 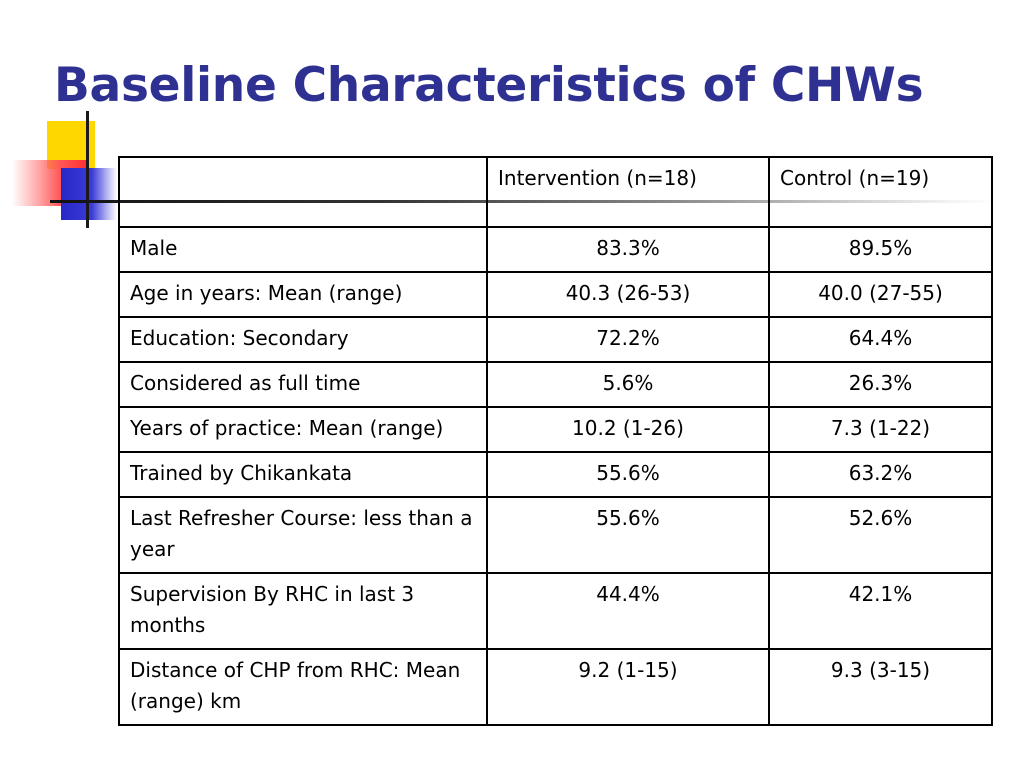 I want to click on vertical-rule-decoration, so click(x=87, y=169).